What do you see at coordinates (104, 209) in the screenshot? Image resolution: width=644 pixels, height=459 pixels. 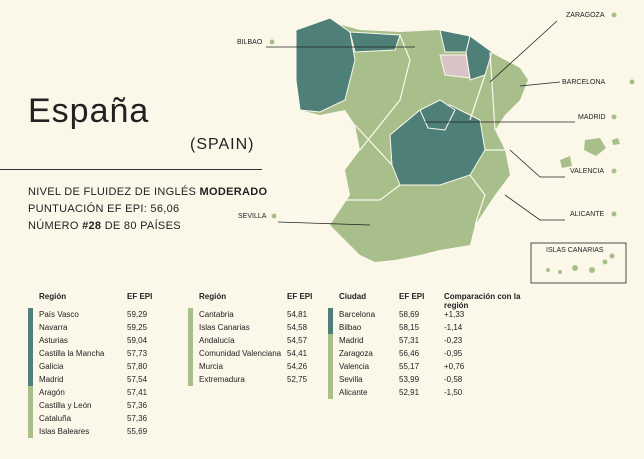 I see `score: PUNTUACIÓN EF EPI: 56,06` at bounding box center [104, 209].